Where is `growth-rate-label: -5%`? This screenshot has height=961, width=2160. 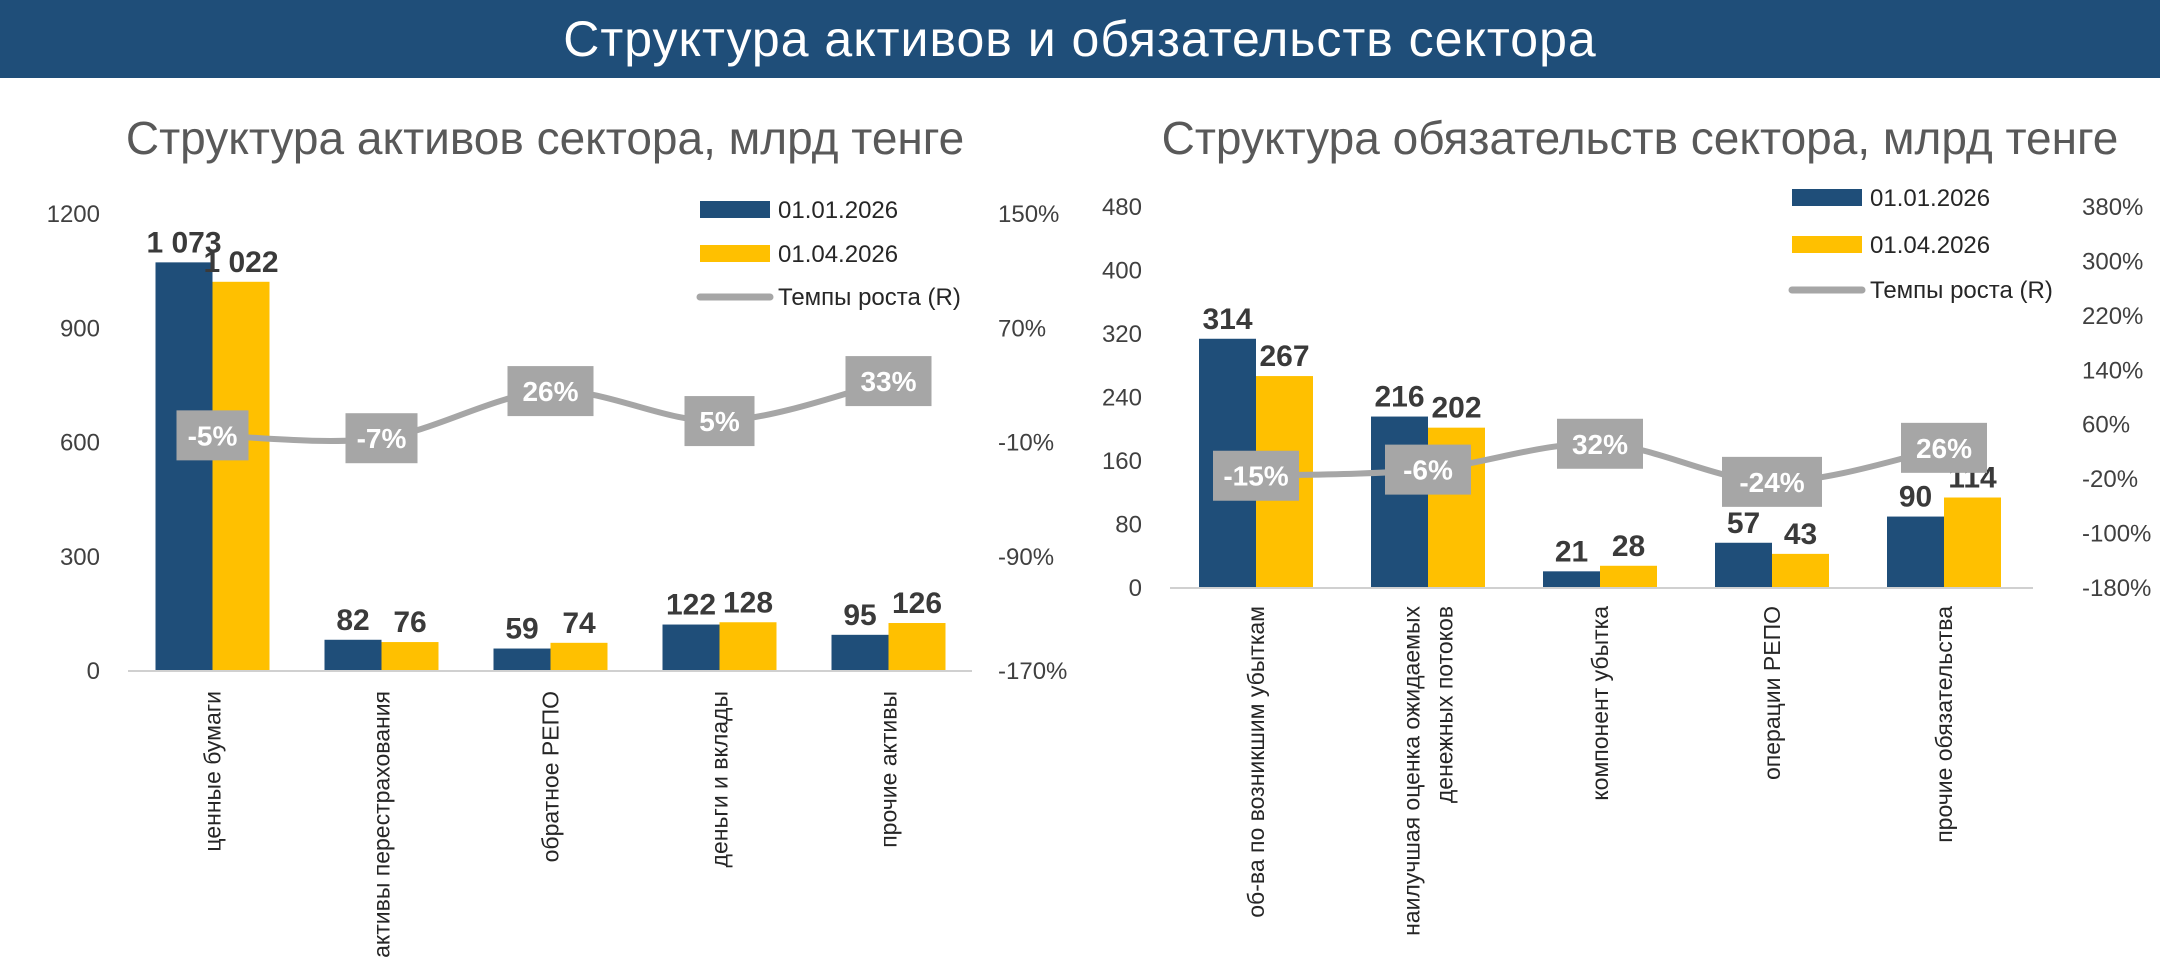
growth-rate-label: -5% is located at coordinates (213, 435).